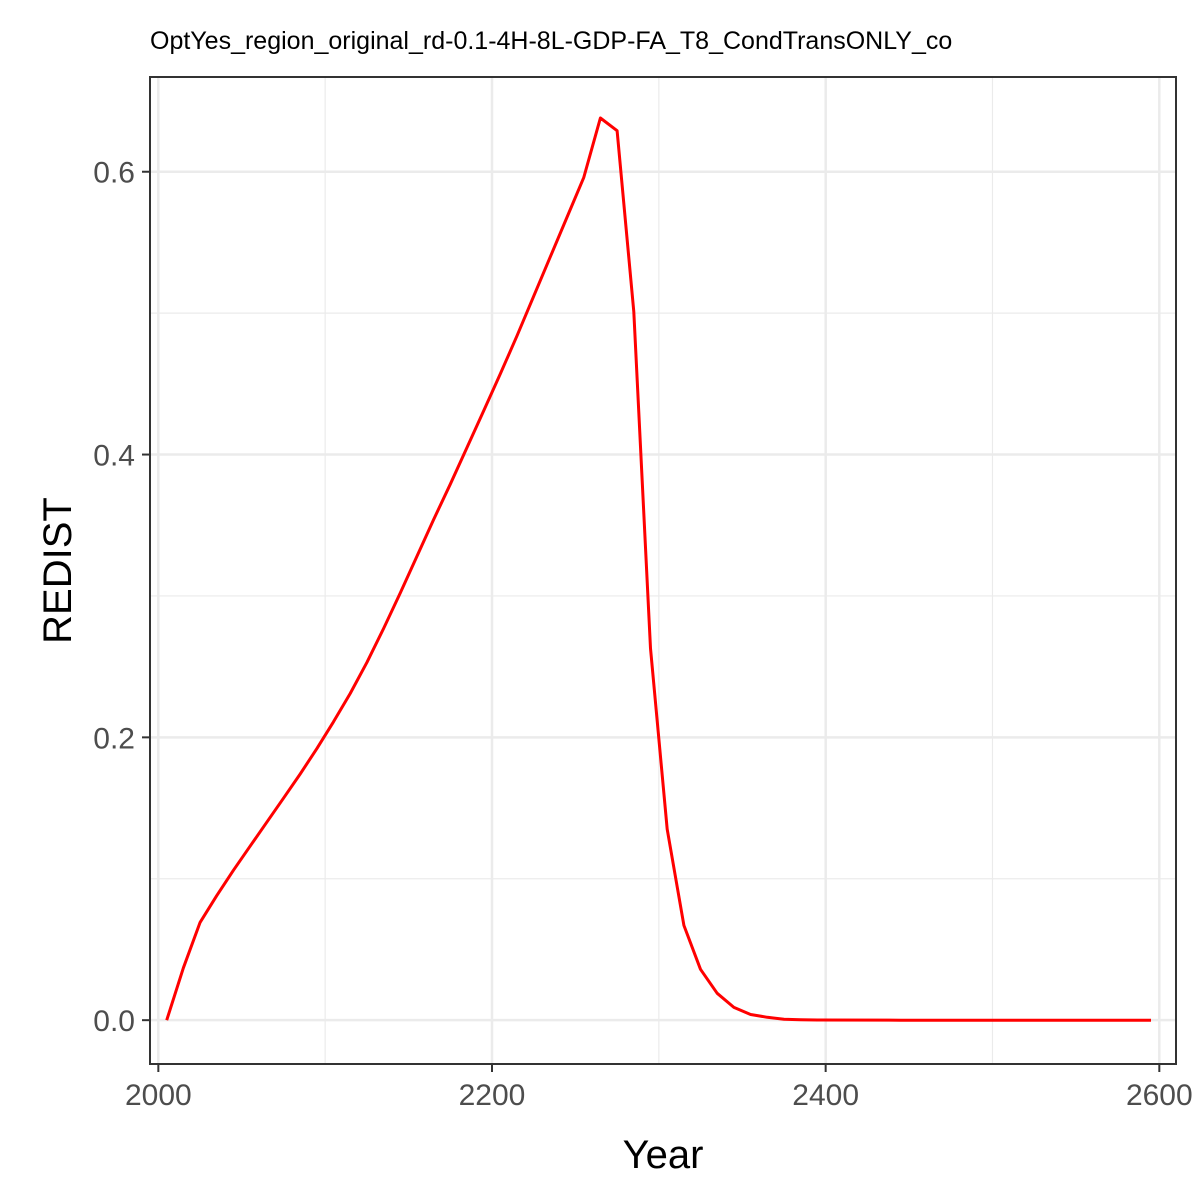 The width and height of the screenshot is (1200, 1200). What do you see at coordinates (492, 1095) in the screenshot?
I see `x-tick-label: 2200` at bounding box center [492, 1095].